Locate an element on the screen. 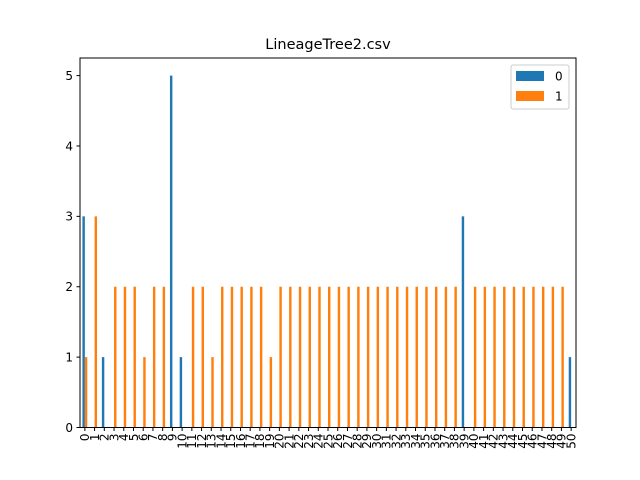 The height and width of the screenshot is (480, 640). x-tick-label: 15 is located at coordinates (231, 441).